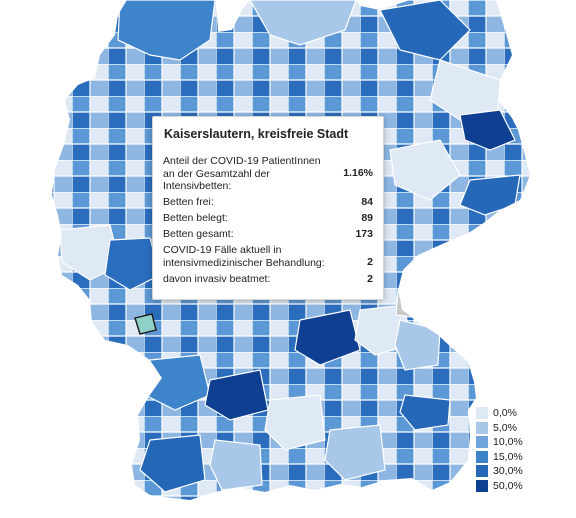 The height and width of the screenshot is (518, 576). What do you see at coordinates (217, 278) in the screenshot?
I see `tooltip-label: davon invasiv beatmet:` at bounding box center [217, 278].